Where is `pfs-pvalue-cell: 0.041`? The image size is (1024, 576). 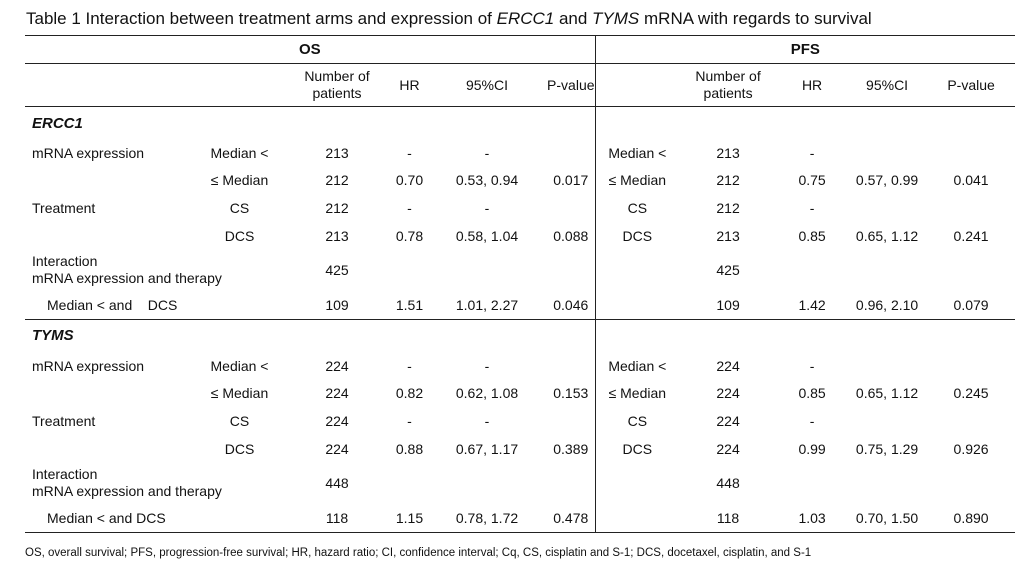 pfs-pvalue-cell: 0.041 is located at coordinates (971, 180).